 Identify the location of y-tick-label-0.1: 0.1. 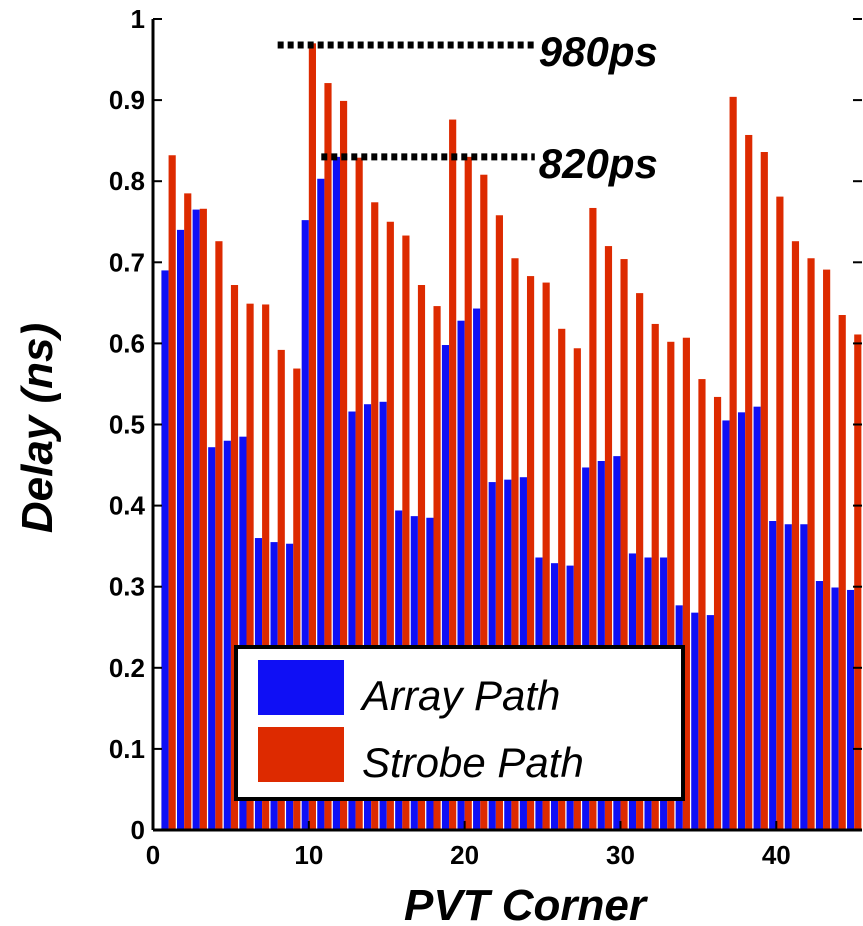
(127, 749).